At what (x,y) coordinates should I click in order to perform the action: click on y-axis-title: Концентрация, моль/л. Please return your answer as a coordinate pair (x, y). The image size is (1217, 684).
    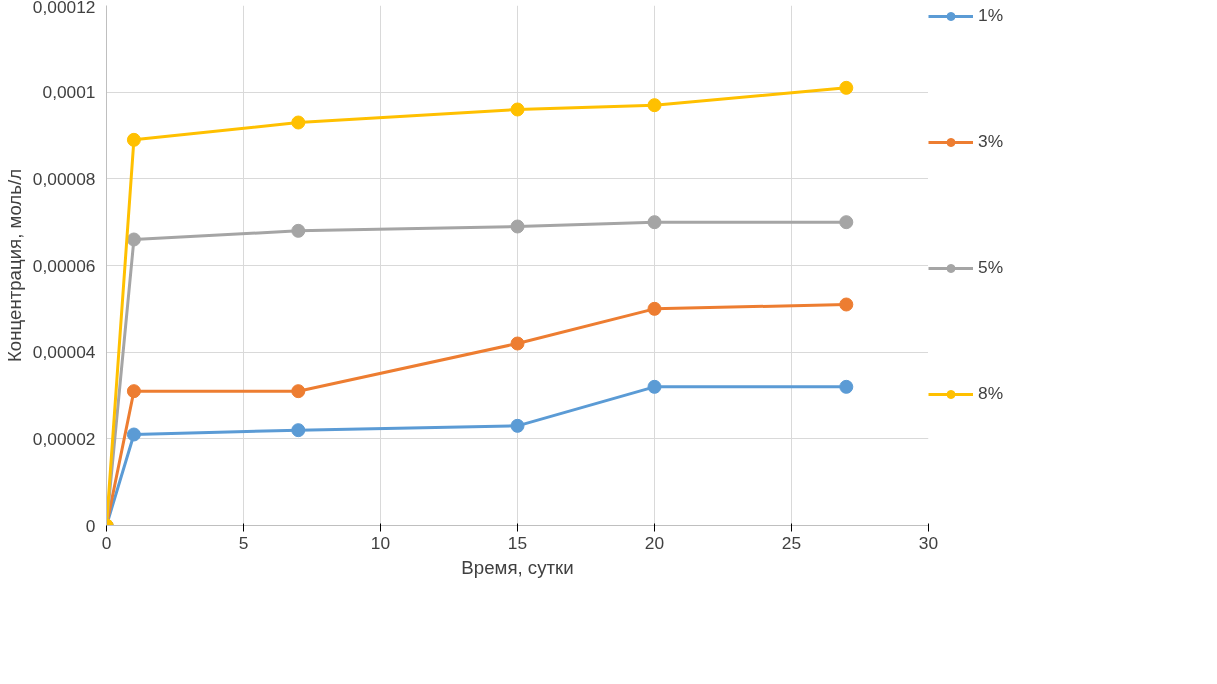
    Looking at the image, I should click on (14, 265).